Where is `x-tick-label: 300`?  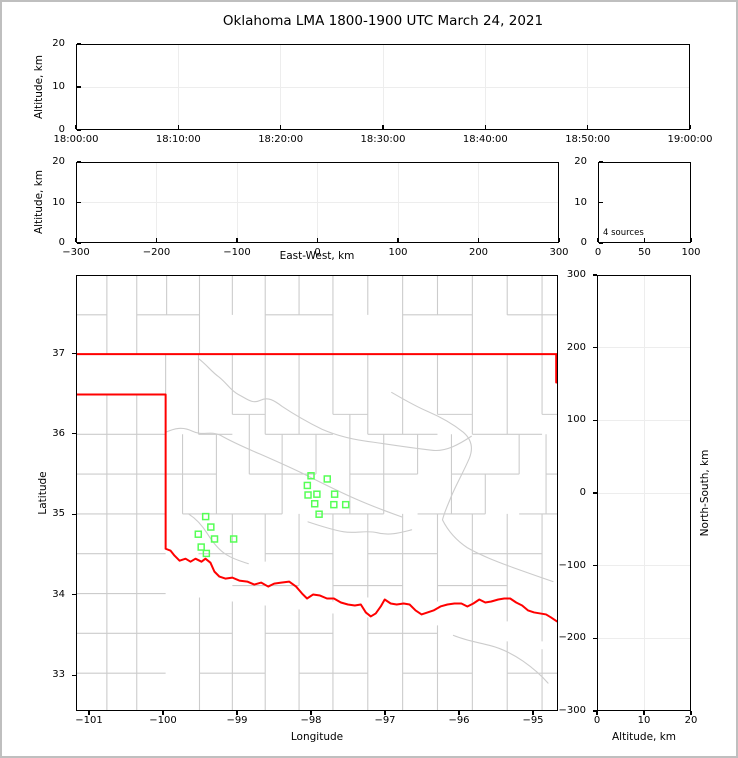
x-tick-label: 300 is located at coordinates (559, 252).